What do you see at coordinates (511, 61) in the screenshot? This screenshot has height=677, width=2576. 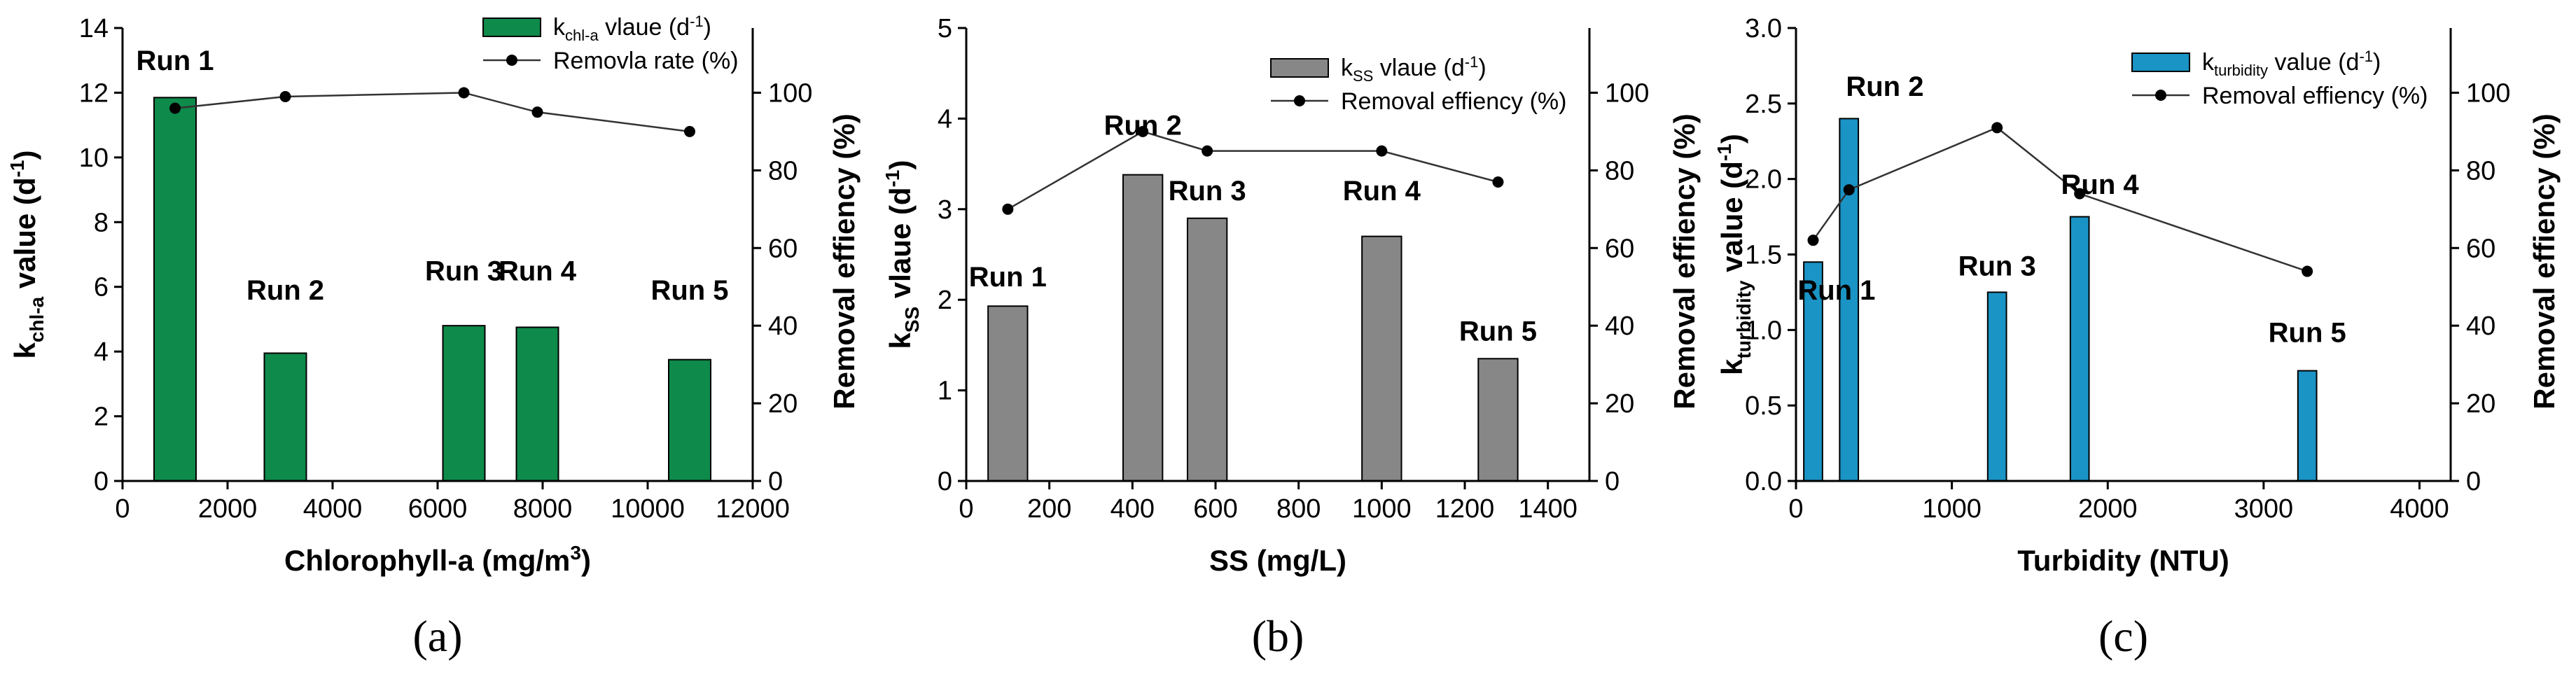 I see `legend-line-marker` at bounding box center [511, 61].